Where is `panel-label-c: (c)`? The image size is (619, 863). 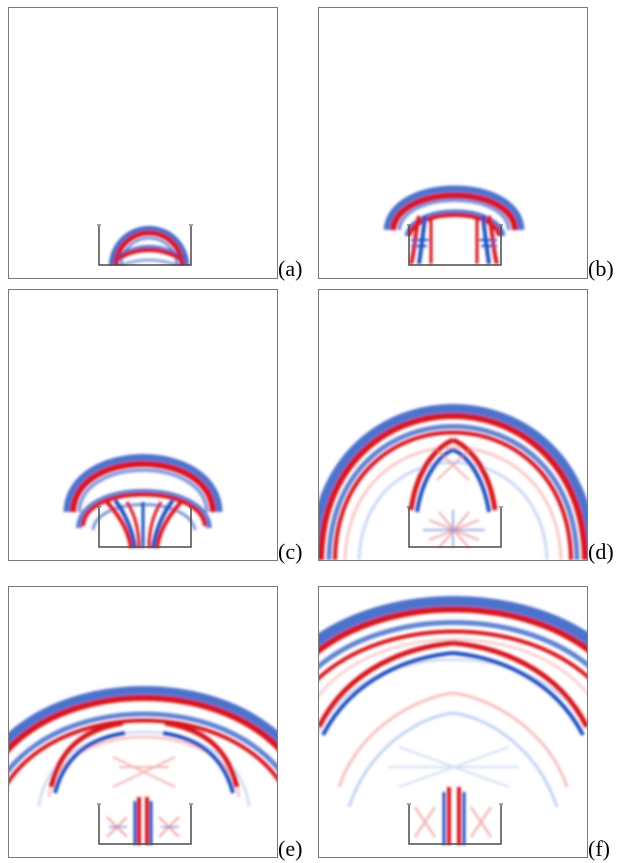
panel-label-c: (c) is located at coordinates (290, 551).